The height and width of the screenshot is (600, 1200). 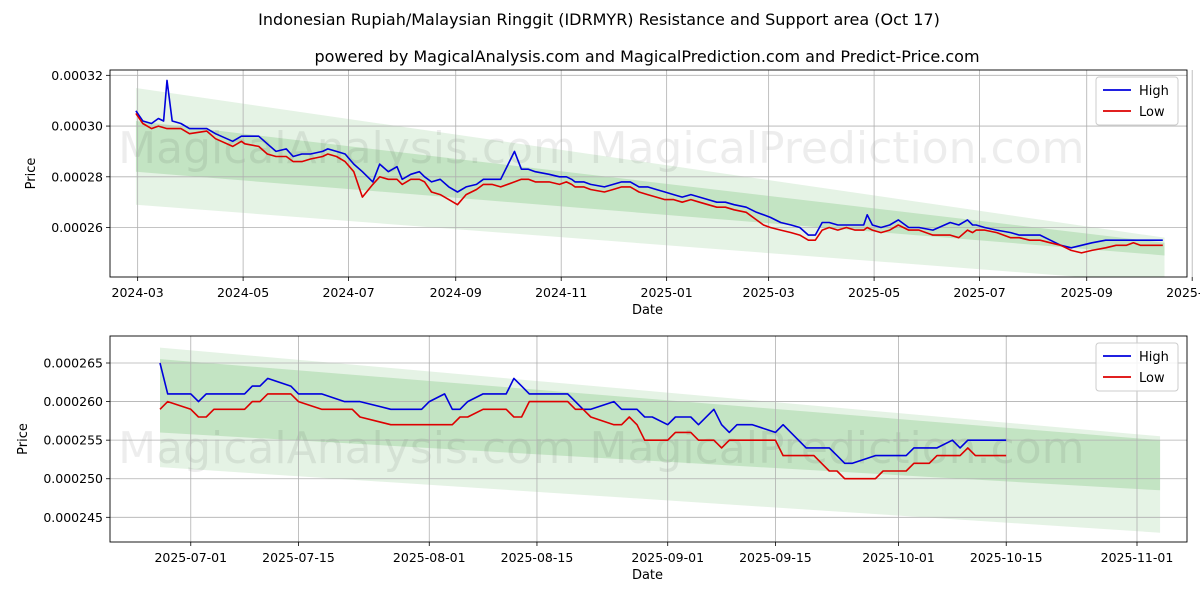 I want to click on x-tick-label: 2024-07, so click(x=348, y=292).